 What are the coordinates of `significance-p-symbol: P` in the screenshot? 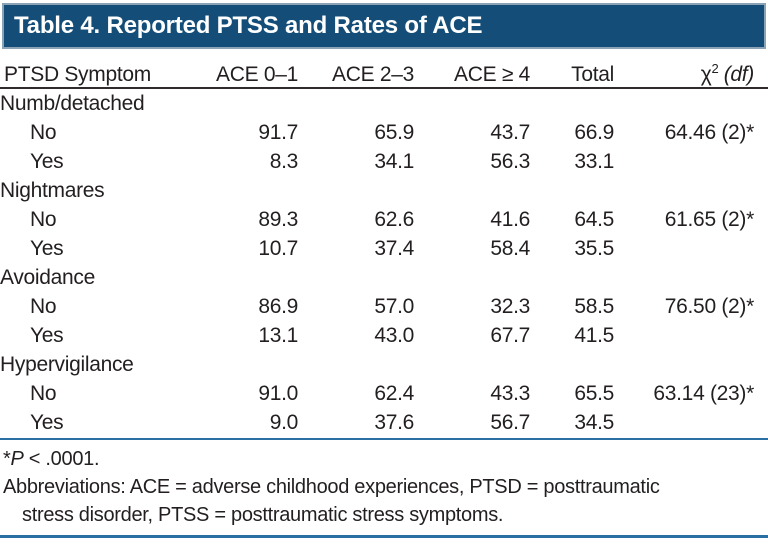 It's located at (17, 459).